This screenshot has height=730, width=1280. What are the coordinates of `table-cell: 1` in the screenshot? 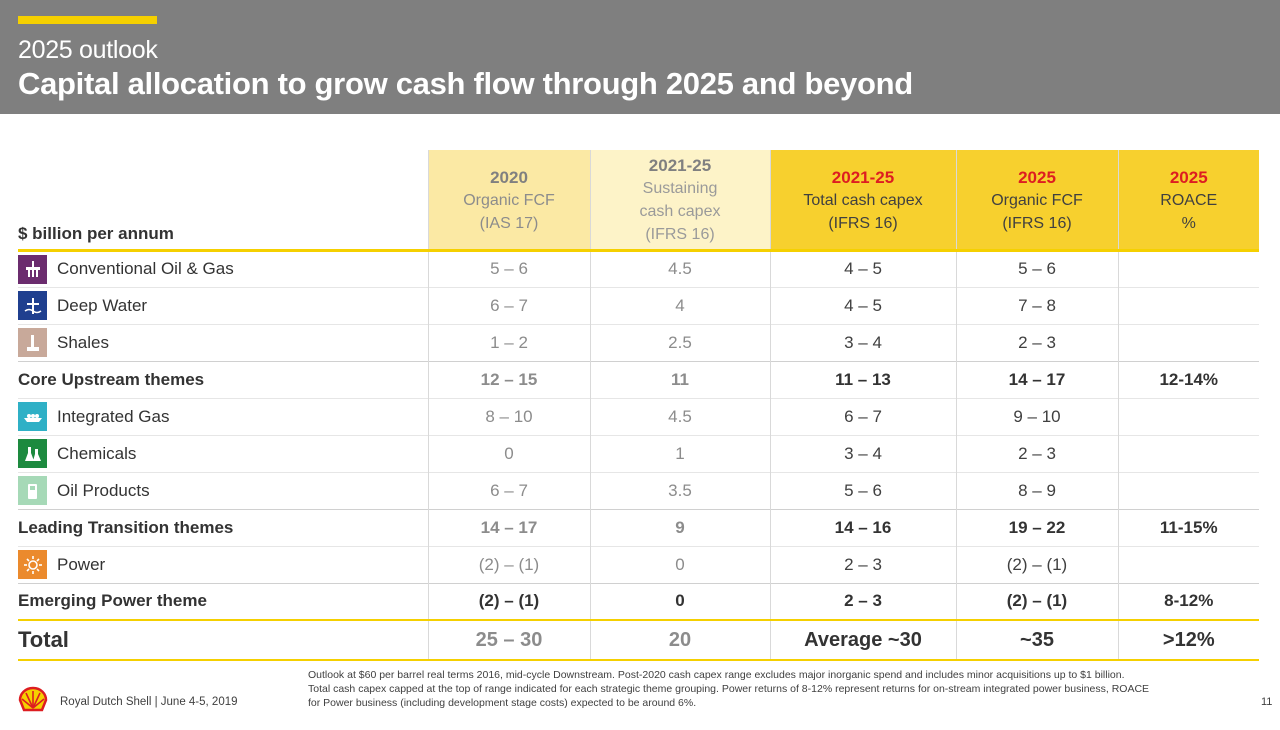 It's located at (679, 453).